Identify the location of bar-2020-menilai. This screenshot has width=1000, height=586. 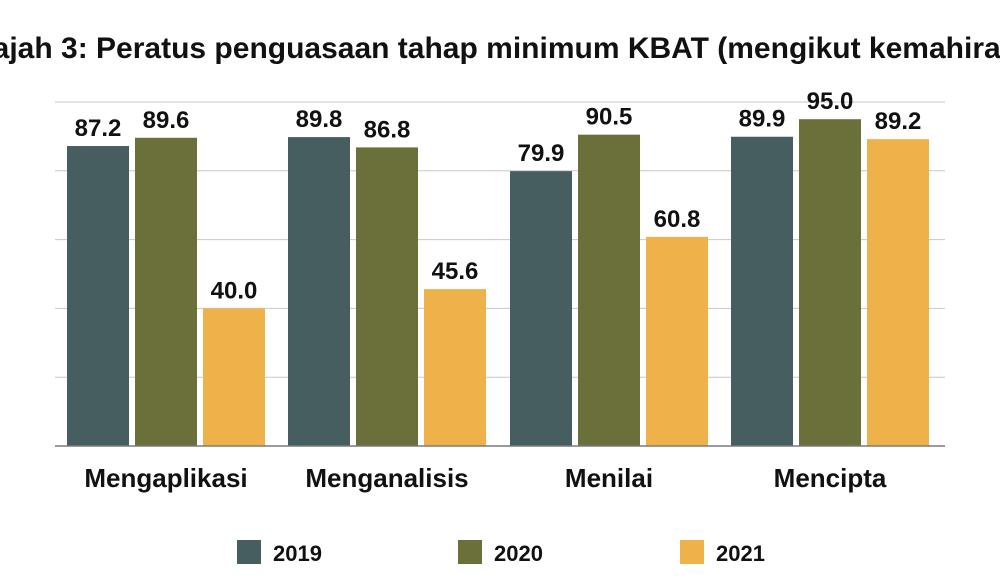
(609, 290).